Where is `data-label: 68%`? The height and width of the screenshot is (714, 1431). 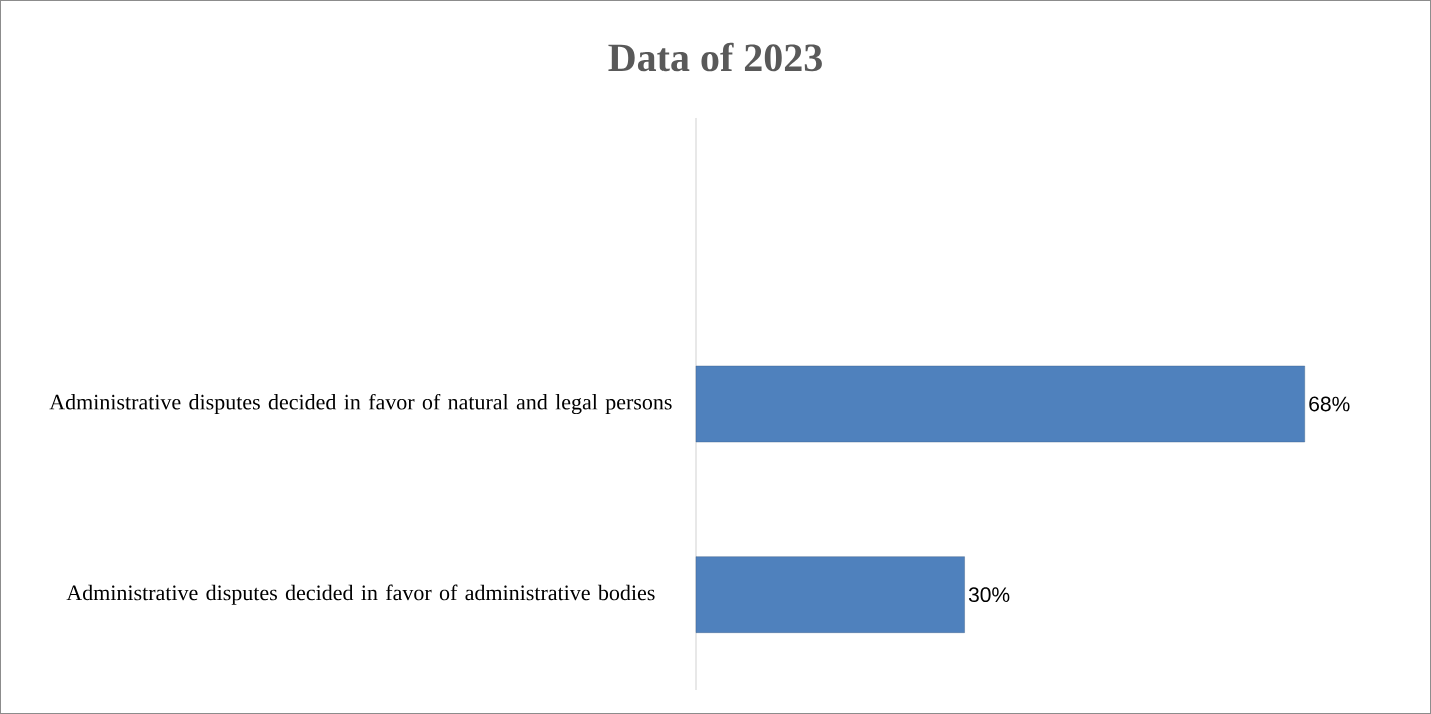
data-label: 68% is located at coordinates (1329, 404).